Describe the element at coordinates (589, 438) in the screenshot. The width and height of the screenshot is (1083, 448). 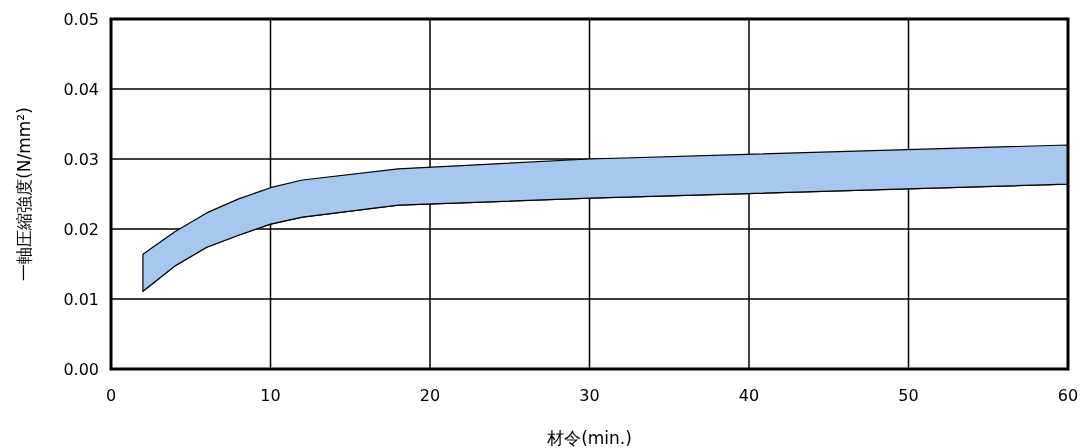
I see `x-axis-title: 材令(min.)` at that location.